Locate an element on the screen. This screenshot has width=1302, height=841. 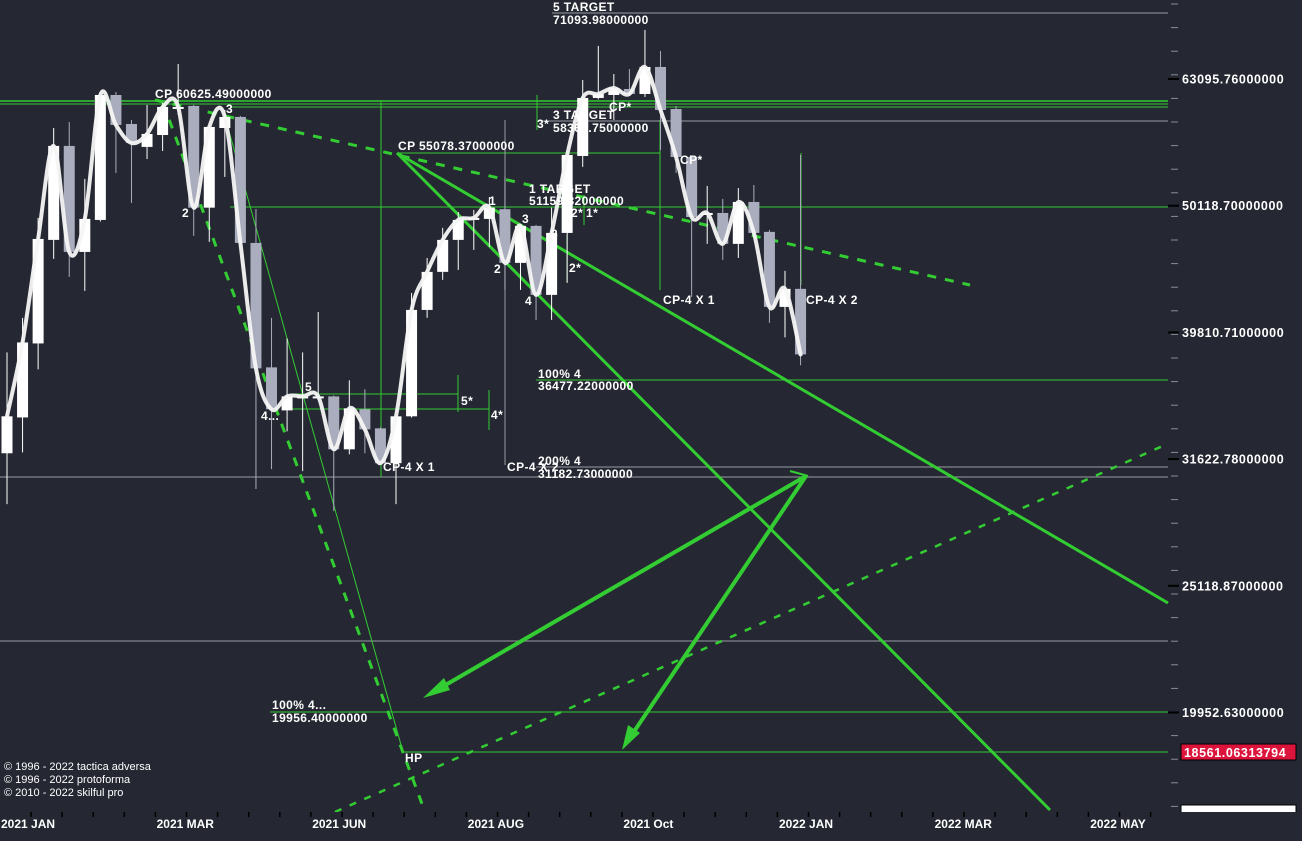
hp-label: HP is located at coordinates (413, 758).